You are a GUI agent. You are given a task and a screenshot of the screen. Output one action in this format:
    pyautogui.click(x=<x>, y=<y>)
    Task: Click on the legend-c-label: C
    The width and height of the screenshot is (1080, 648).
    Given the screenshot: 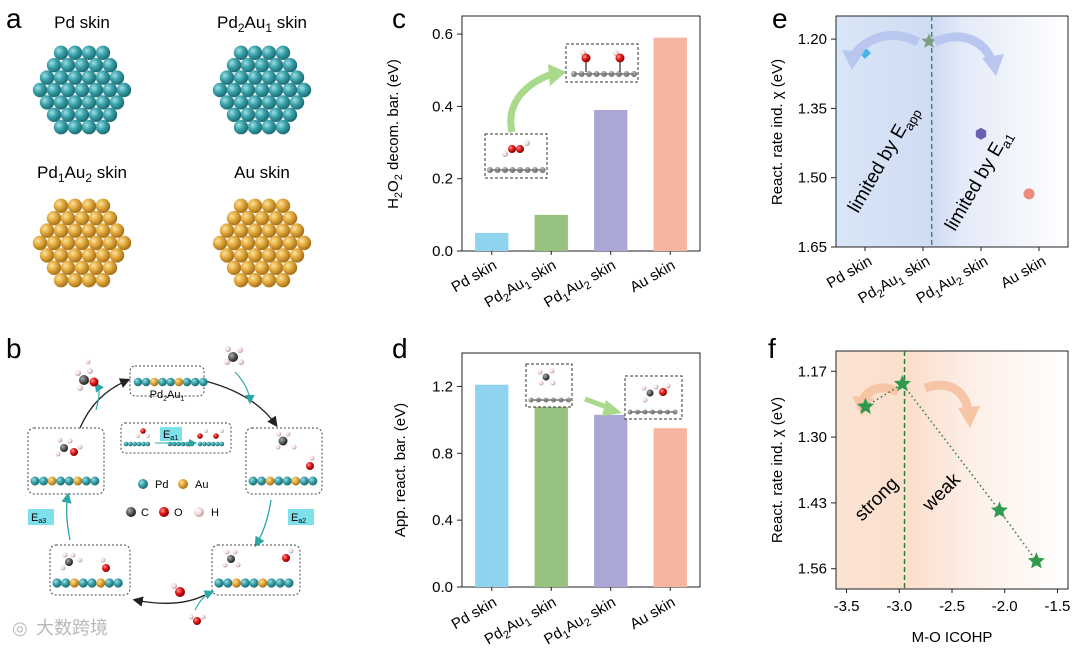 What is the action you would take?
    pyautogui.click(x=145, y=513)
    